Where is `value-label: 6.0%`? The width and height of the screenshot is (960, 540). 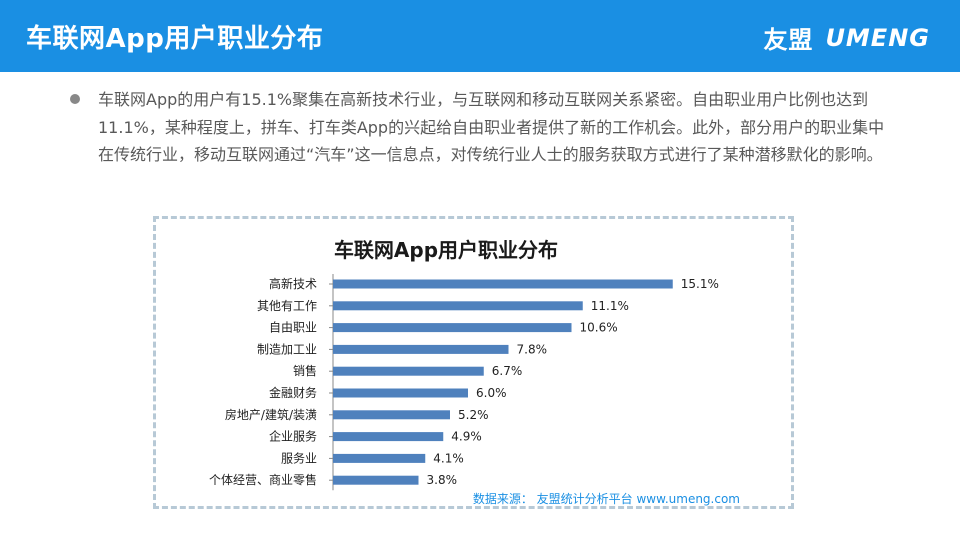 value-label: 6.0% is located at coordinates (491, 393).